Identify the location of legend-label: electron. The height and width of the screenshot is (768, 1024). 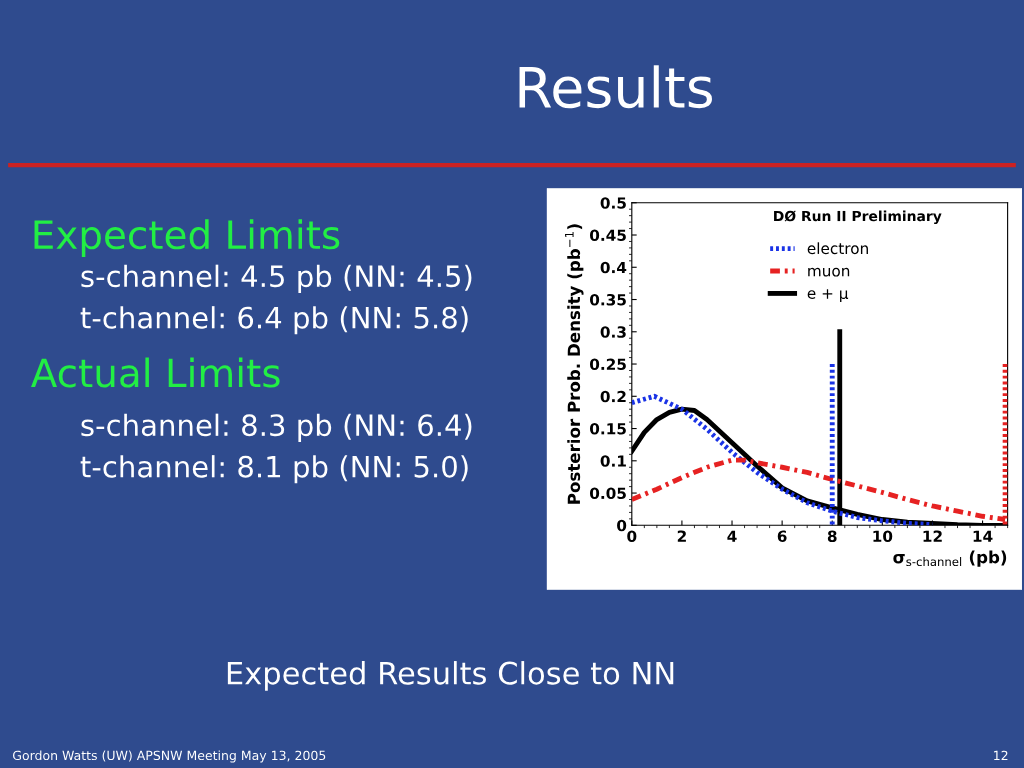
(837, 248).